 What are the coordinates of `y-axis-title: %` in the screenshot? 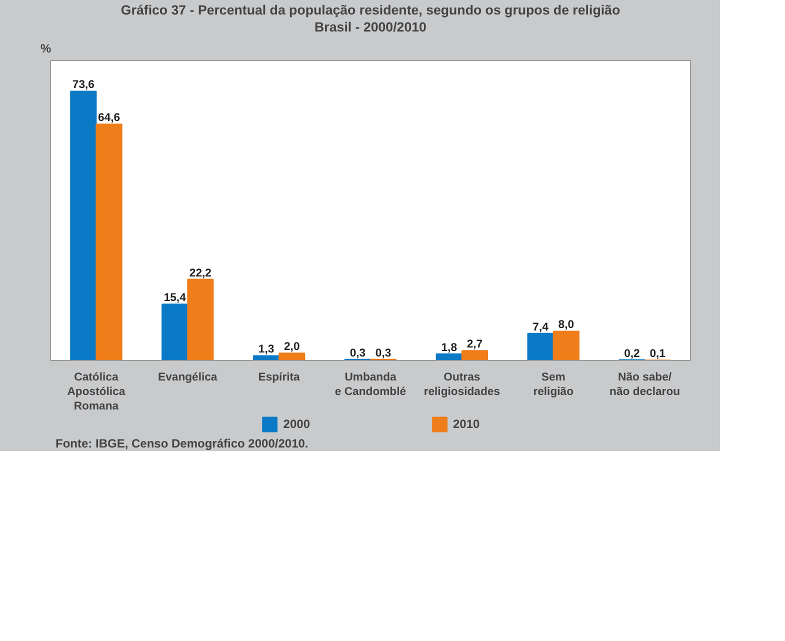 It's located at (46, 49).